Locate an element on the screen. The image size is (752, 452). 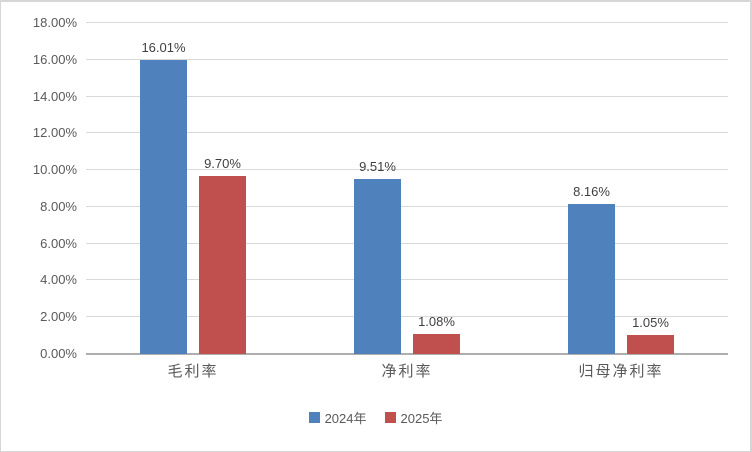
y-tick-label: 18.00% is located at coordinates (54, 22).